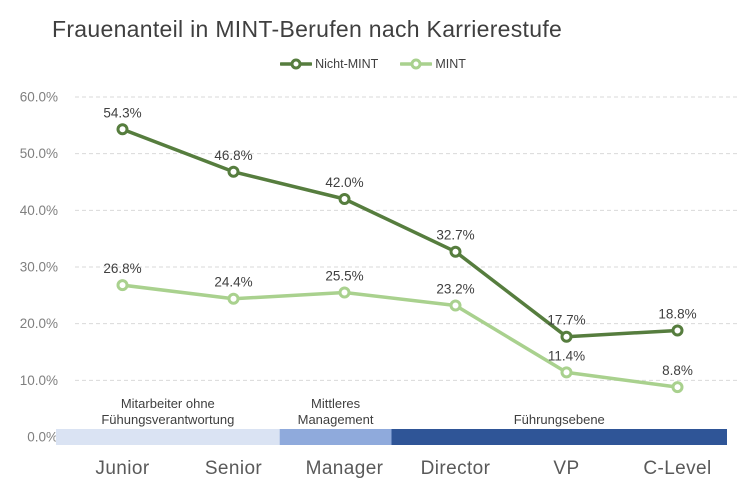 This screenshot has height=488, width=746. What do you see at coordinates (234, 468) in the screenshot?
I see `x-axis-category-label: Senior` at bounding box center [234, 468].